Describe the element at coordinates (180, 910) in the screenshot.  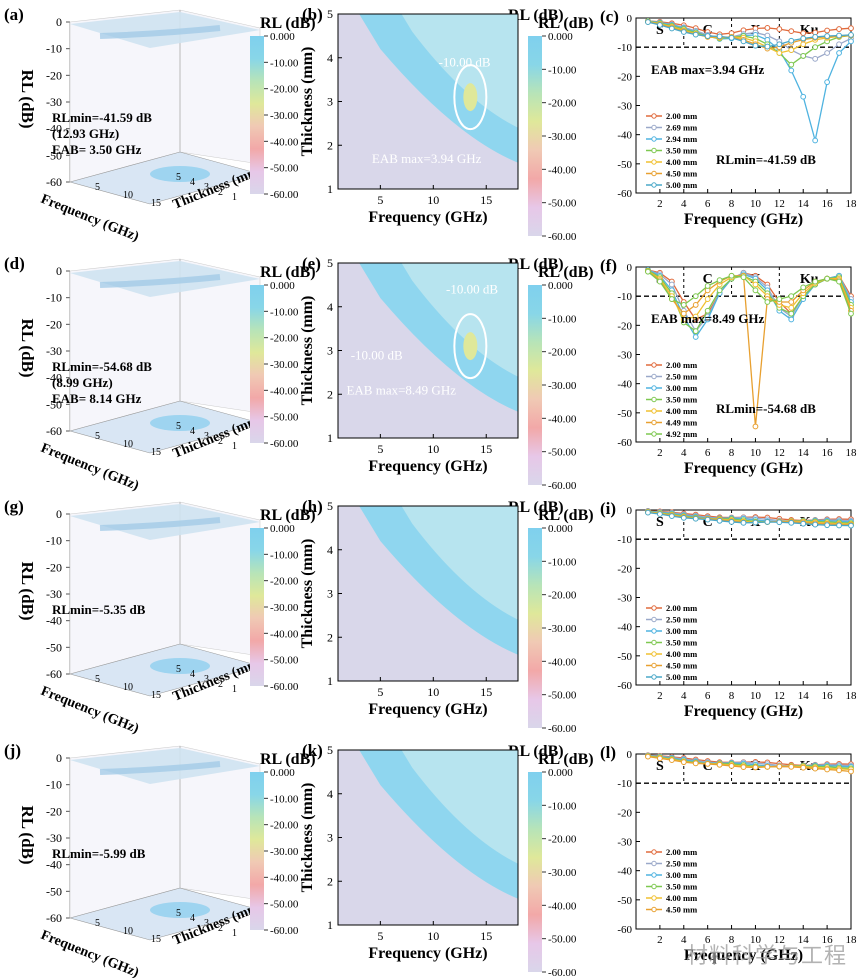
I see `projection-hotspot` at that location.